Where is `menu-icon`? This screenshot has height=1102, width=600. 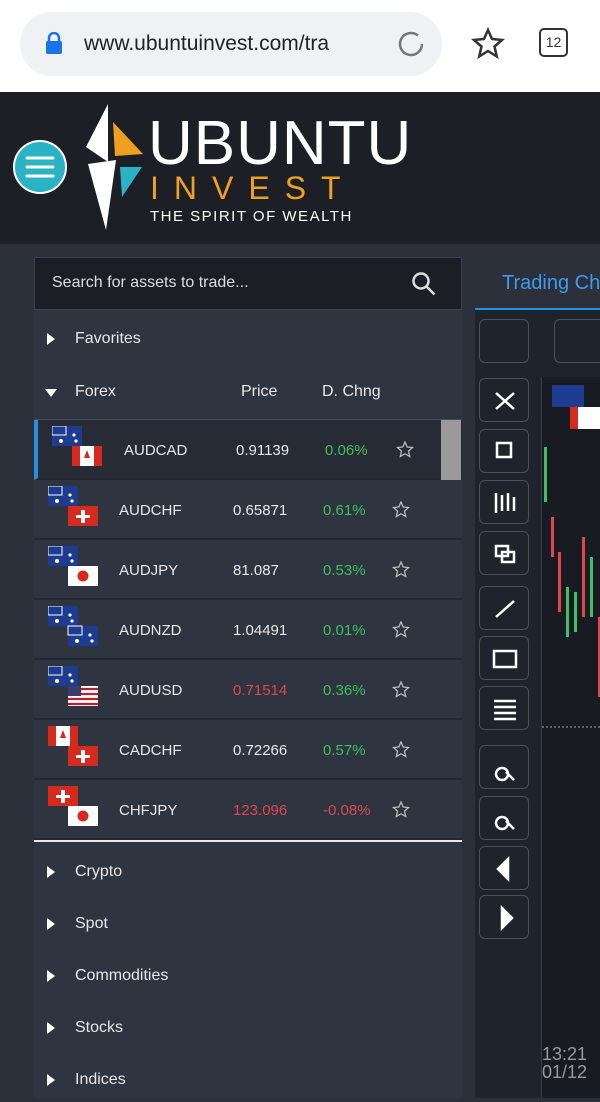 menu-icon is located at coordinates (40, 167).